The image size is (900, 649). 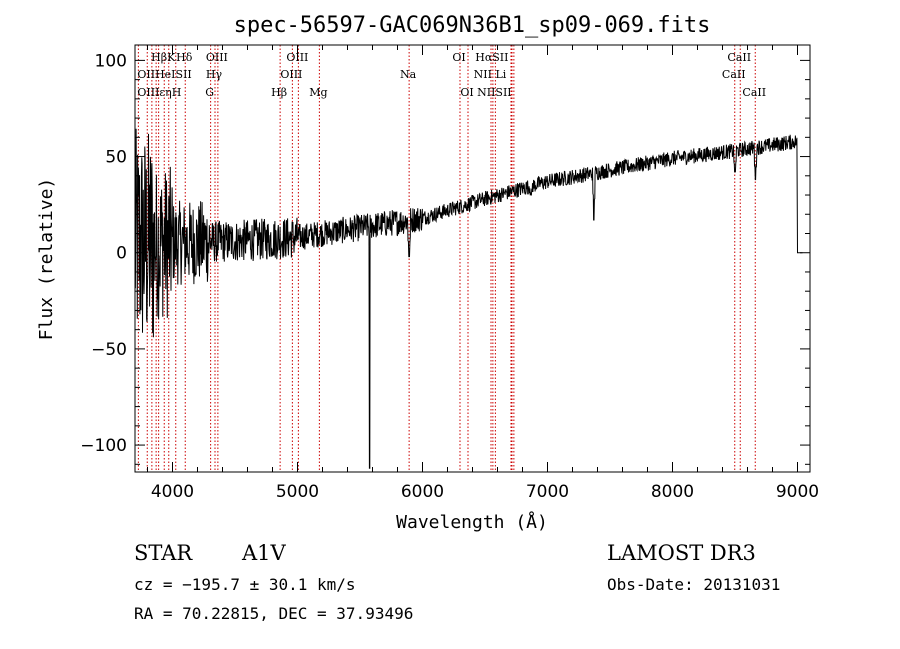 I want to click on x-tick-label: 6000, so click(x=422, y=492).